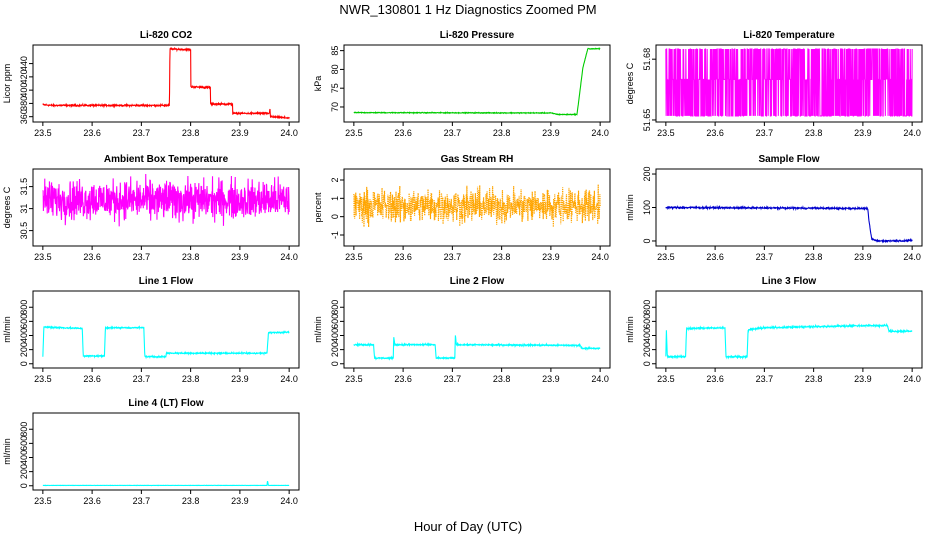 This screenshot has height=540, width=936. I want to click on panel-7-y-tick-label: 200, so click(24, 349).